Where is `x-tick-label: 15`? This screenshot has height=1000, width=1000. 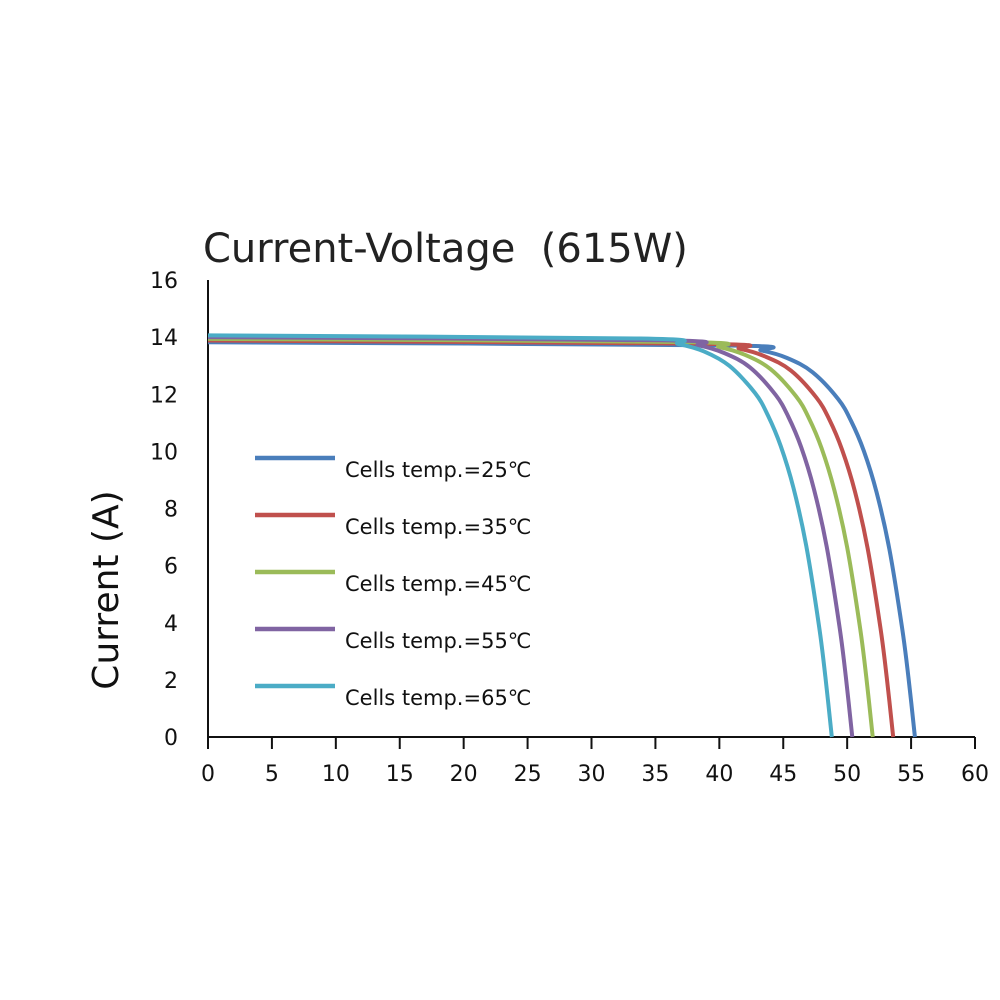 x-tick-label: 15 is located at coordinates (400, 774).